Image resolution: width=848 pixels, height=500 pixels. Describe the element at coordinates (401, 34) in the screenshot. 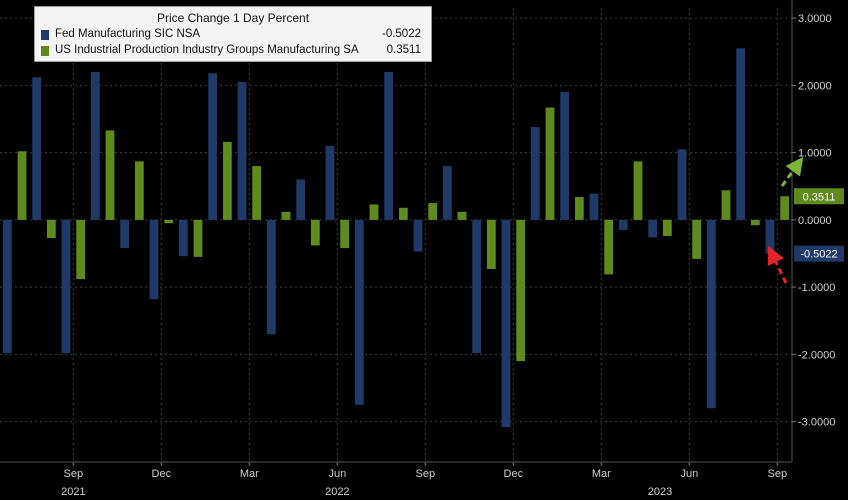

I see `legend-value: -0.5022` at that location.